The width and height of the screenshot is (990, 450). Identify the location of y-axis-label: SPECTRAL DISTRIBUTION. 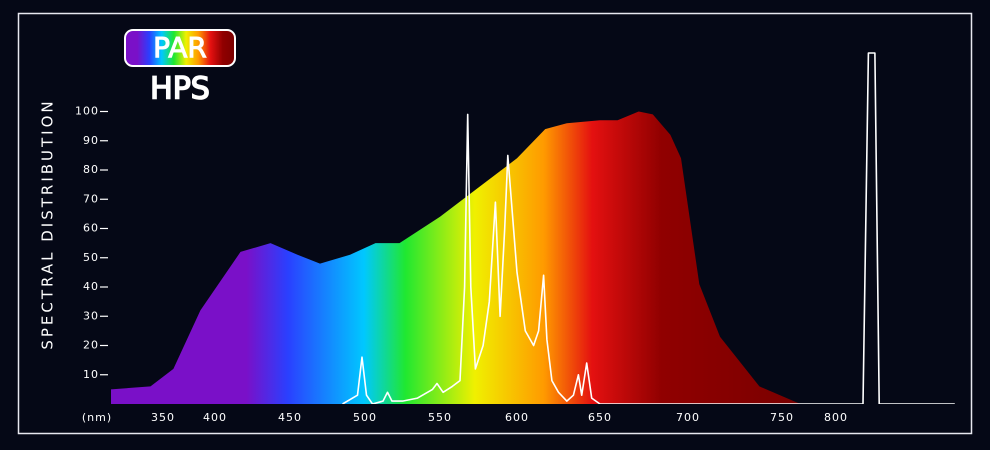
(48, 223).